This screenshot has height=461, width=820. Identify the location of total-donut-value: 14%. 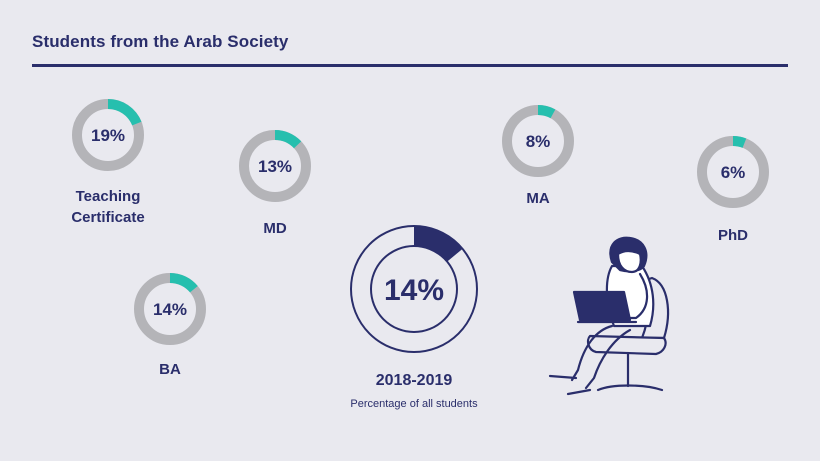
(414, 290).